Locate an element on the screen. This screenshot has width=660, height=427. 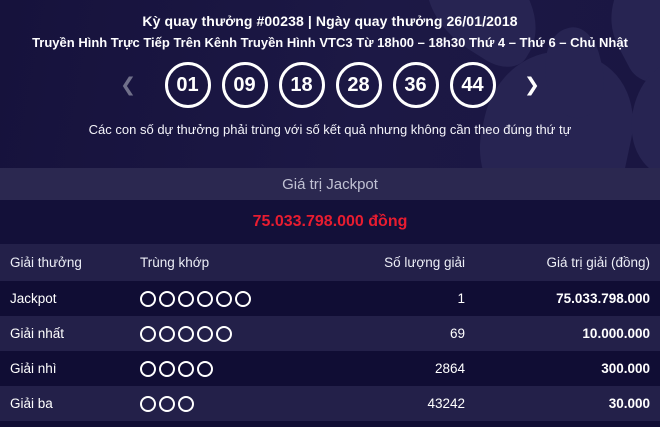
prize-name: Giải ba is located at coordinates (31, 403).